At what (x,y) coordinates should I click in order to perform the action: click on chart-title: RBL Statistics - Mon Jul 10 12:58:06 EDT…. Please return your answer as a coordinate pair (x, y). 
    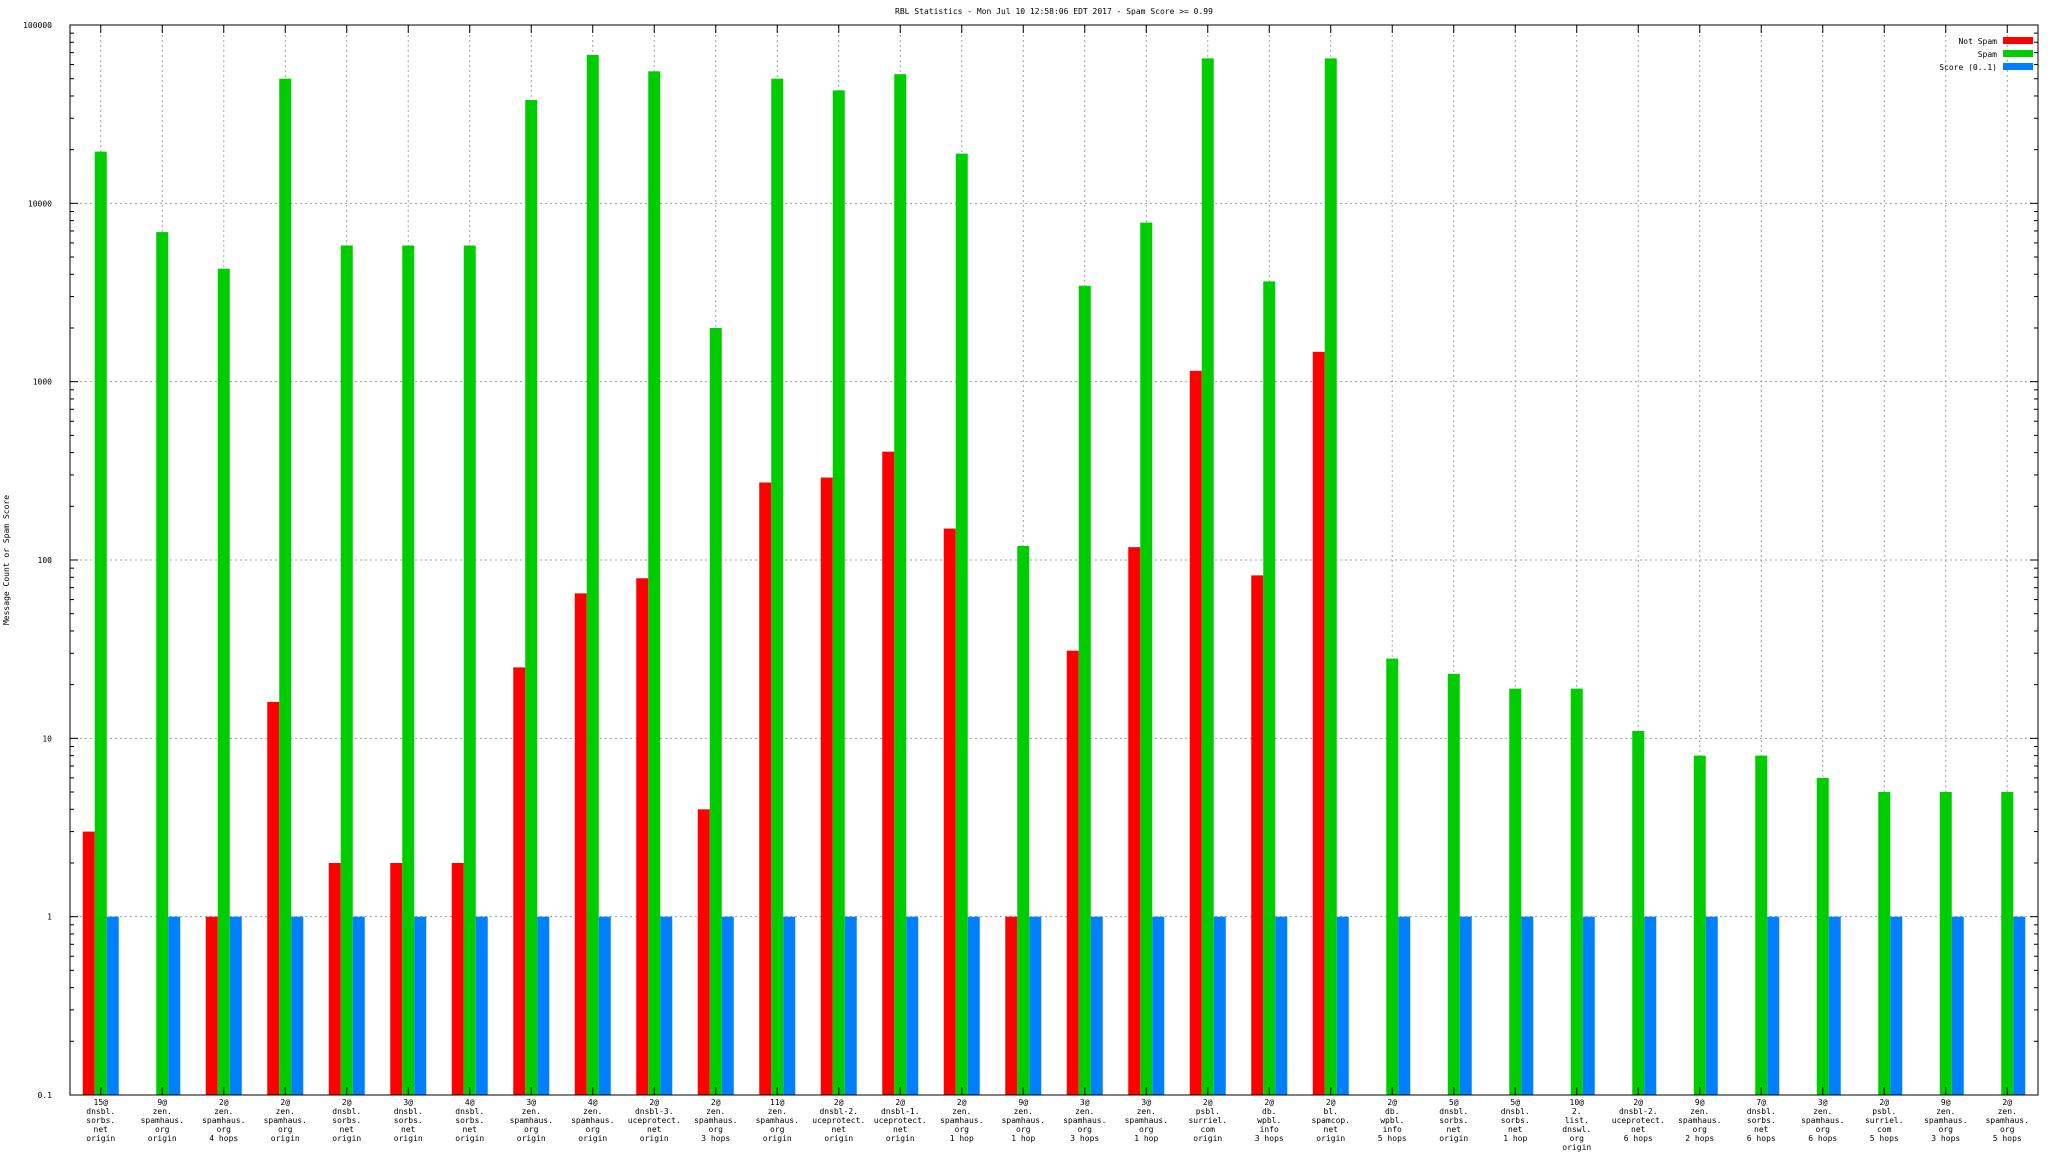
    Looking at the image, I should click on (1054, 11).